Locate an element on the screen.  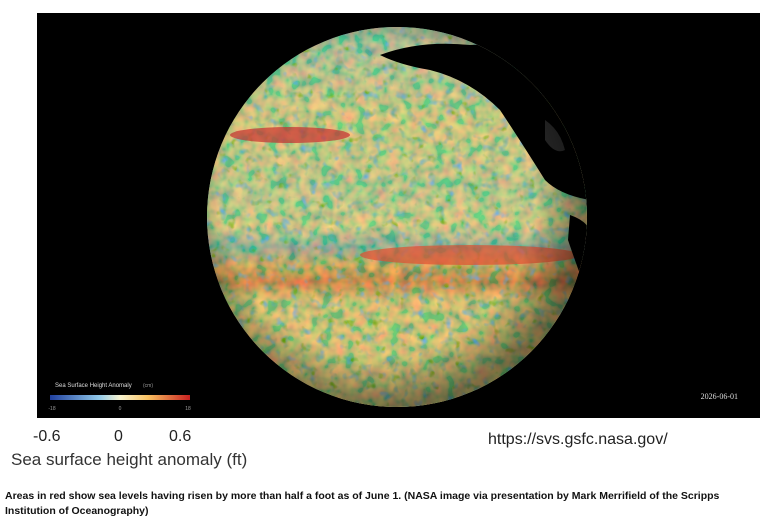
source-url: https://svs.gsfc.nasa.gov/ is located at coordinates (578, 439).